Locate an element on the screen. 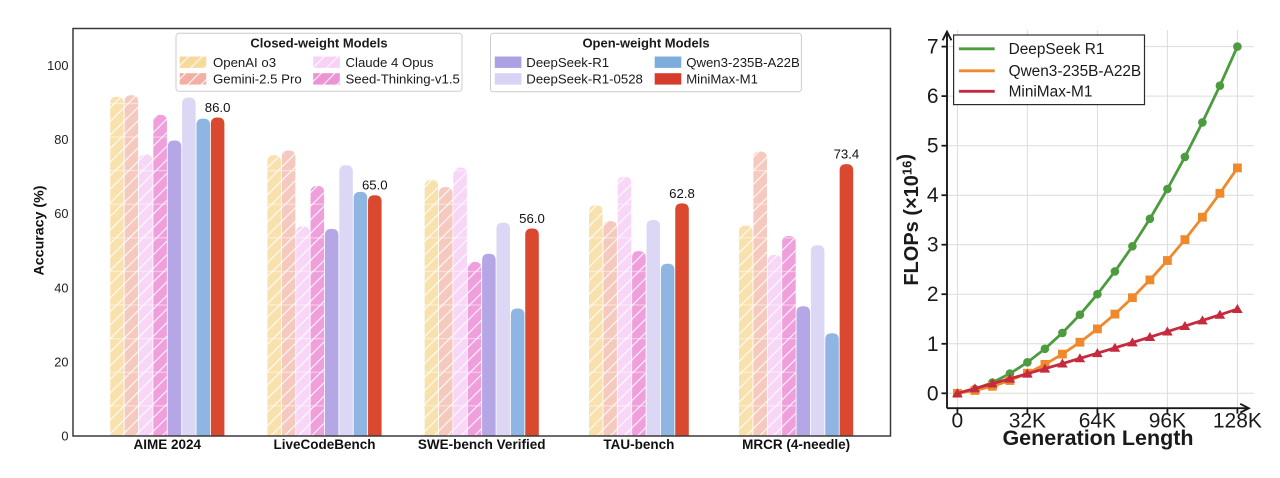 The image size is (1280, 478). svg-text: 32K is located at coordinates (1027, 421).